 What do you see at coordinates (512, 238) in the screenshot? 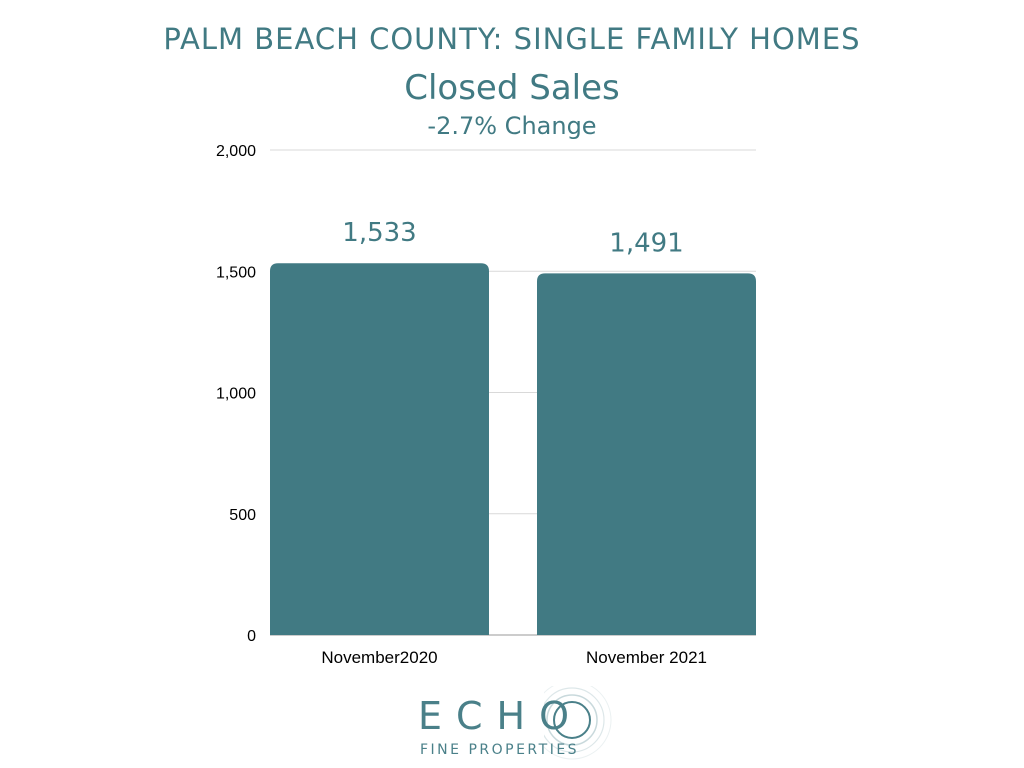
I see `data-labels: 1,533 1,491` at bounding box center [512, 238].